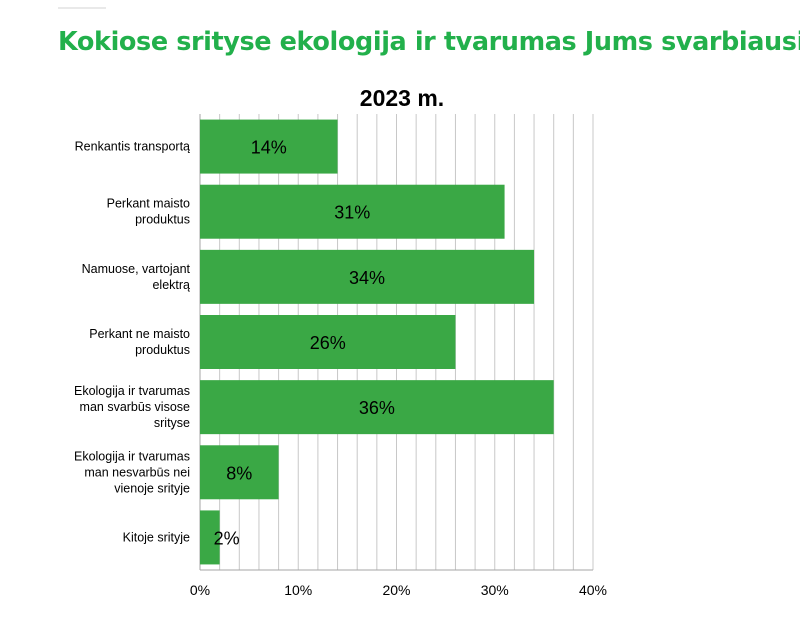 The image size is (800, 630). Describe the element at coordinates (298, 590) in the screenshot. I see `x-tick-label: 10%` at that location.